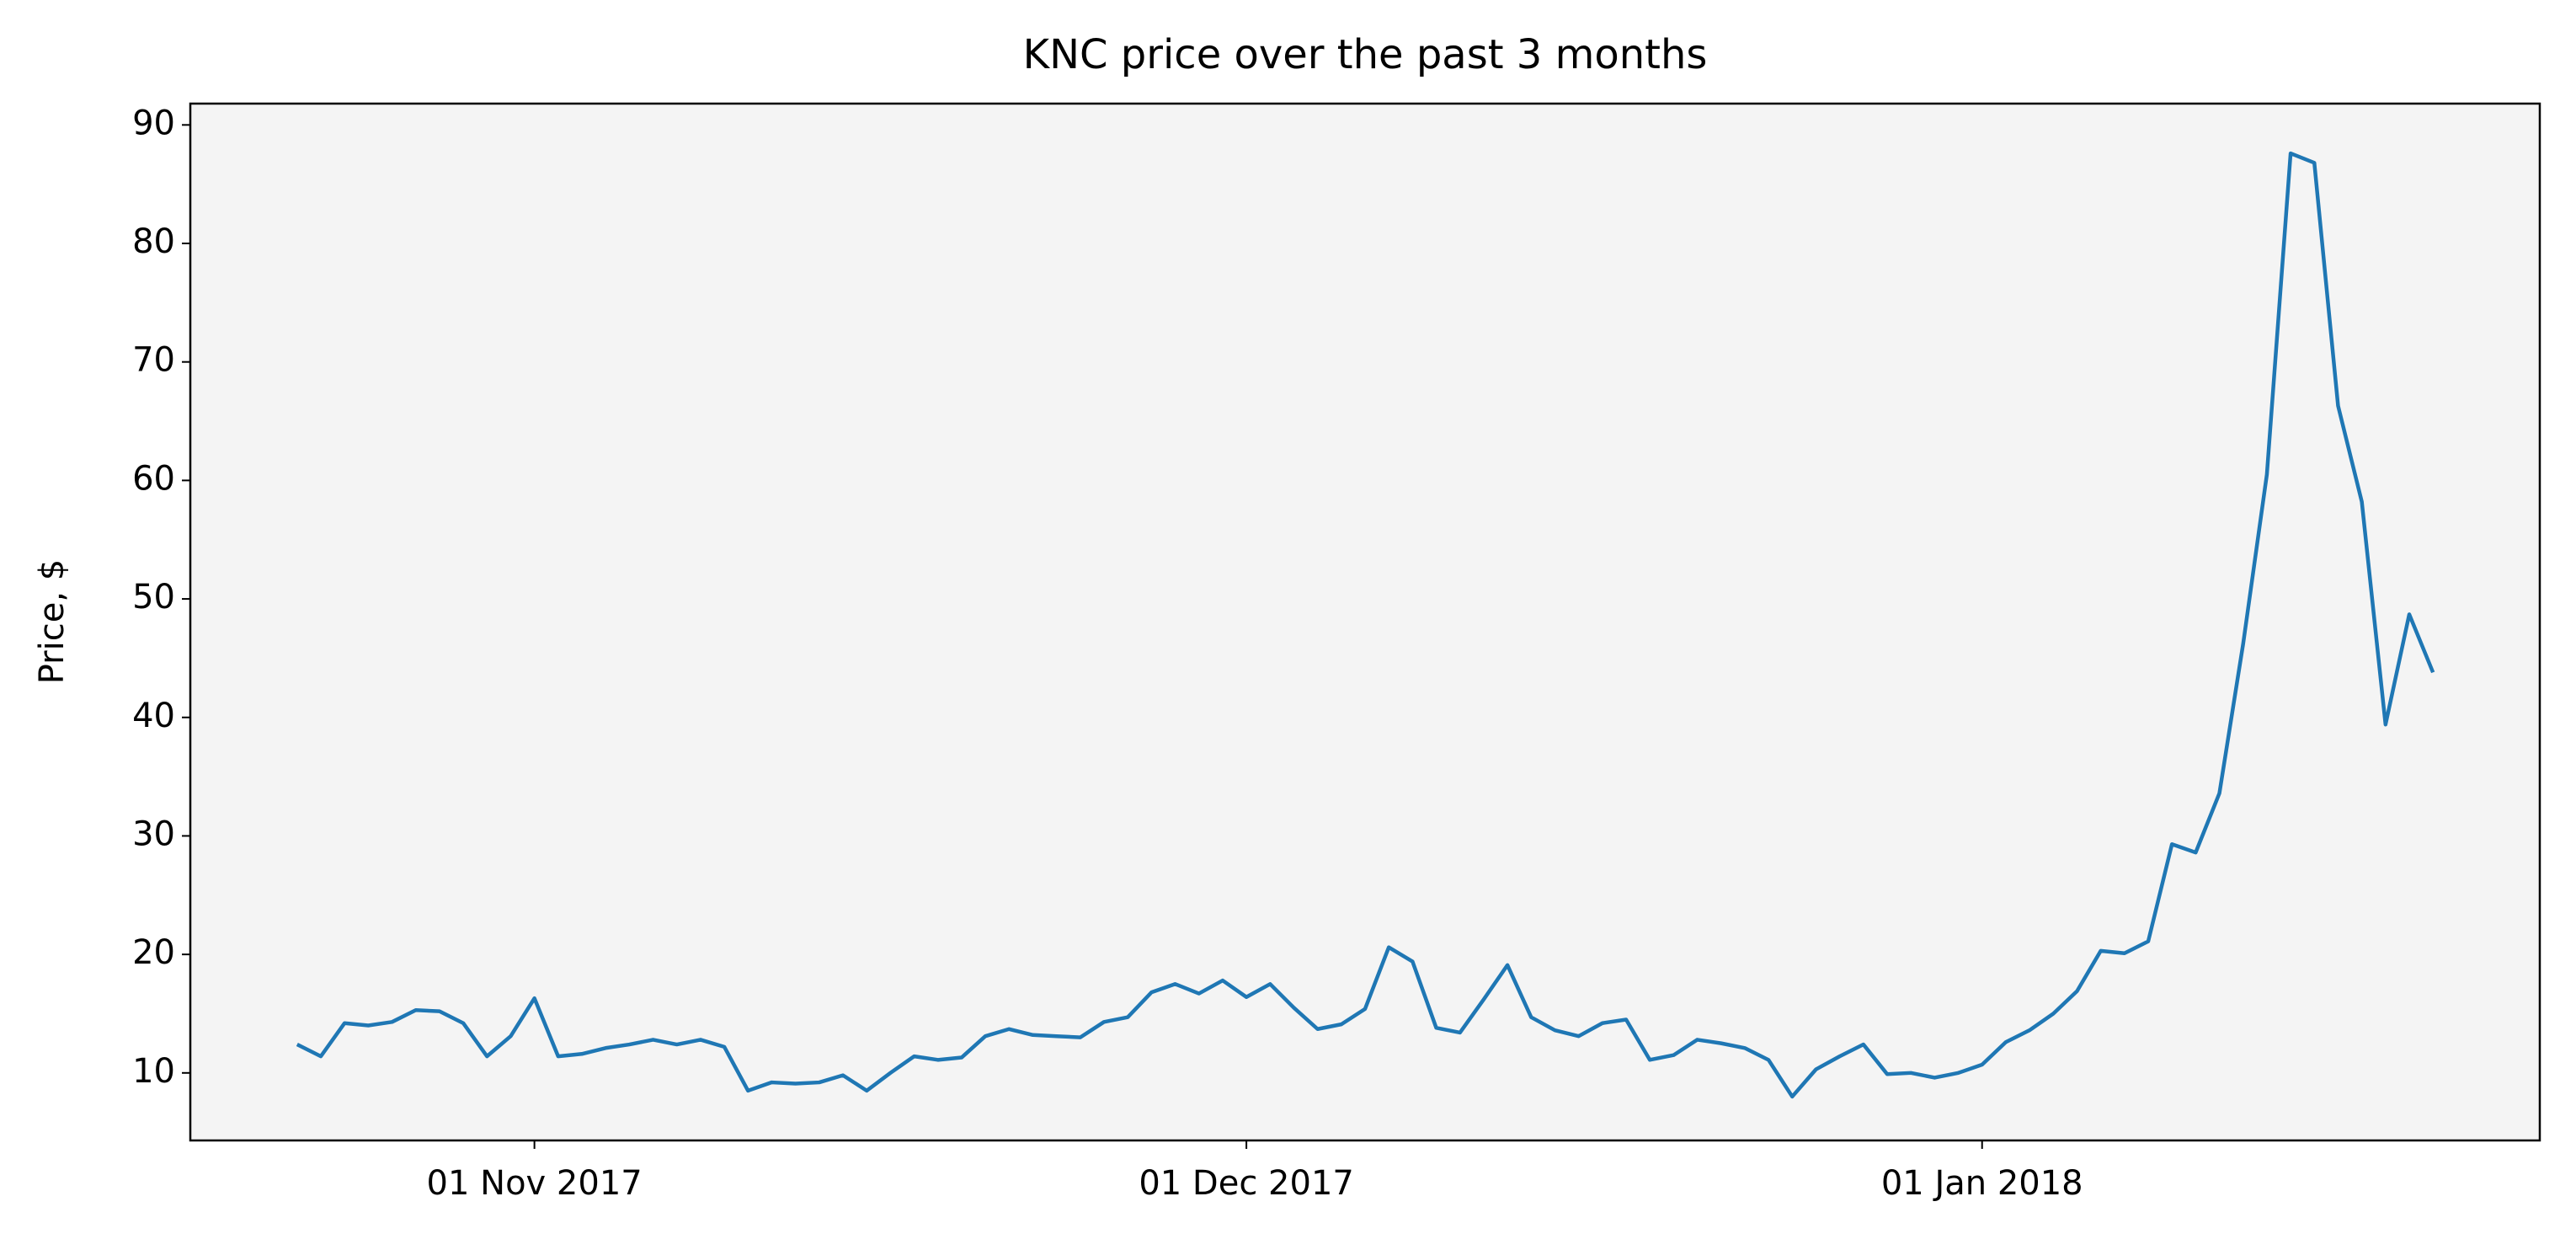 The width and height of the screenshot is (2576, 1255). I want to click on y-tick-label: 80, so click(153, 241).